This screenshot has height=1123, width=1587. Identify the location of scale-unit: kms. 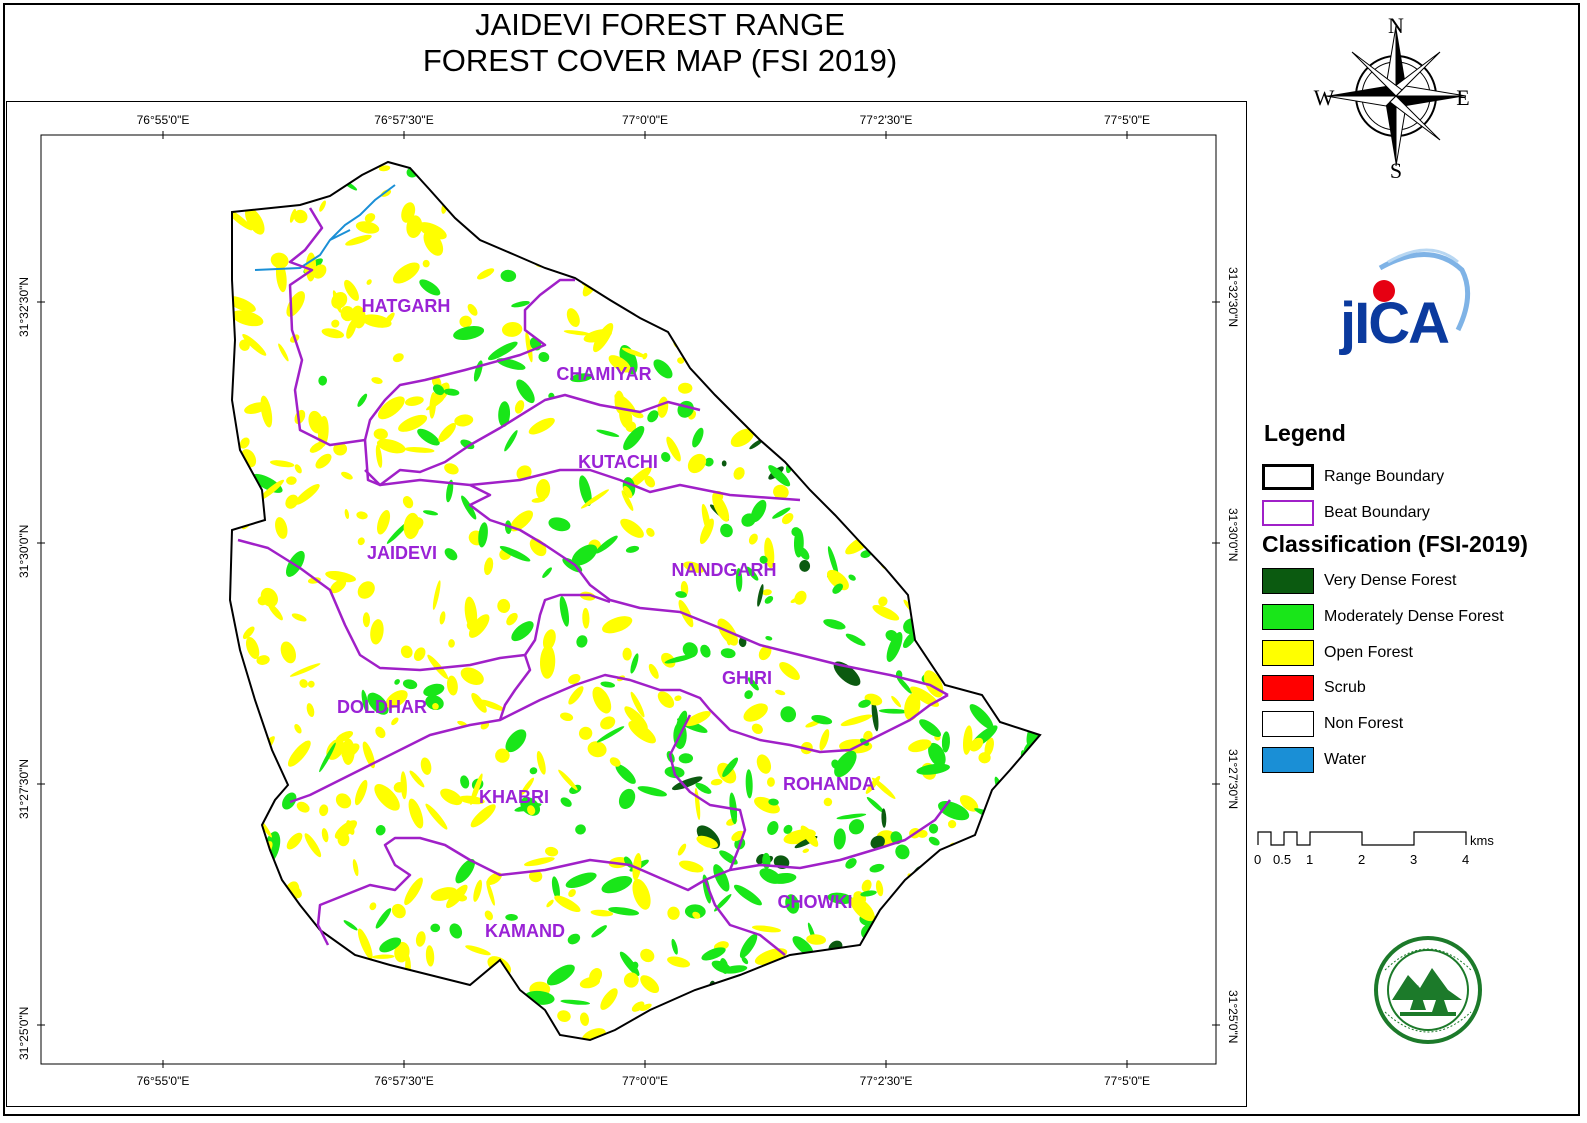
(1482, 840).